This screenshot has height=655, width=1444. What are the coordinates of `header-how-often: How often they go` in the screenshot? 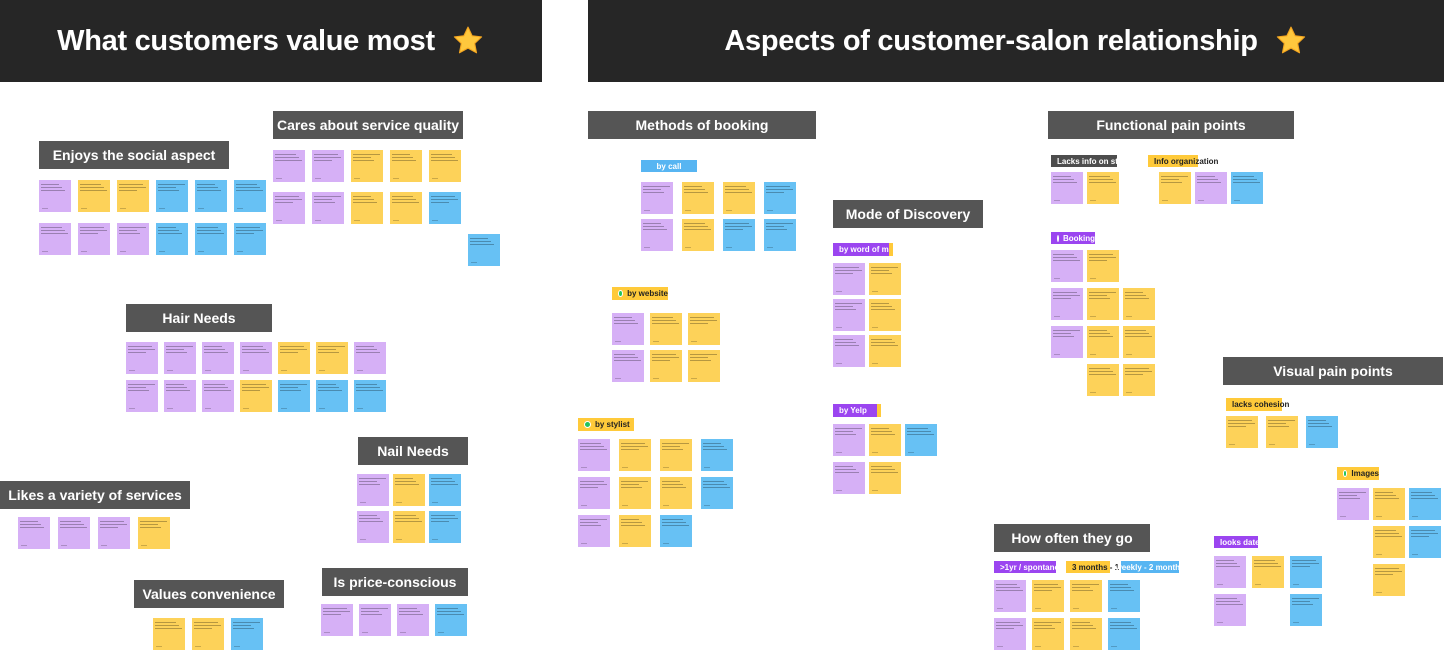 It's located at (1072, 538).